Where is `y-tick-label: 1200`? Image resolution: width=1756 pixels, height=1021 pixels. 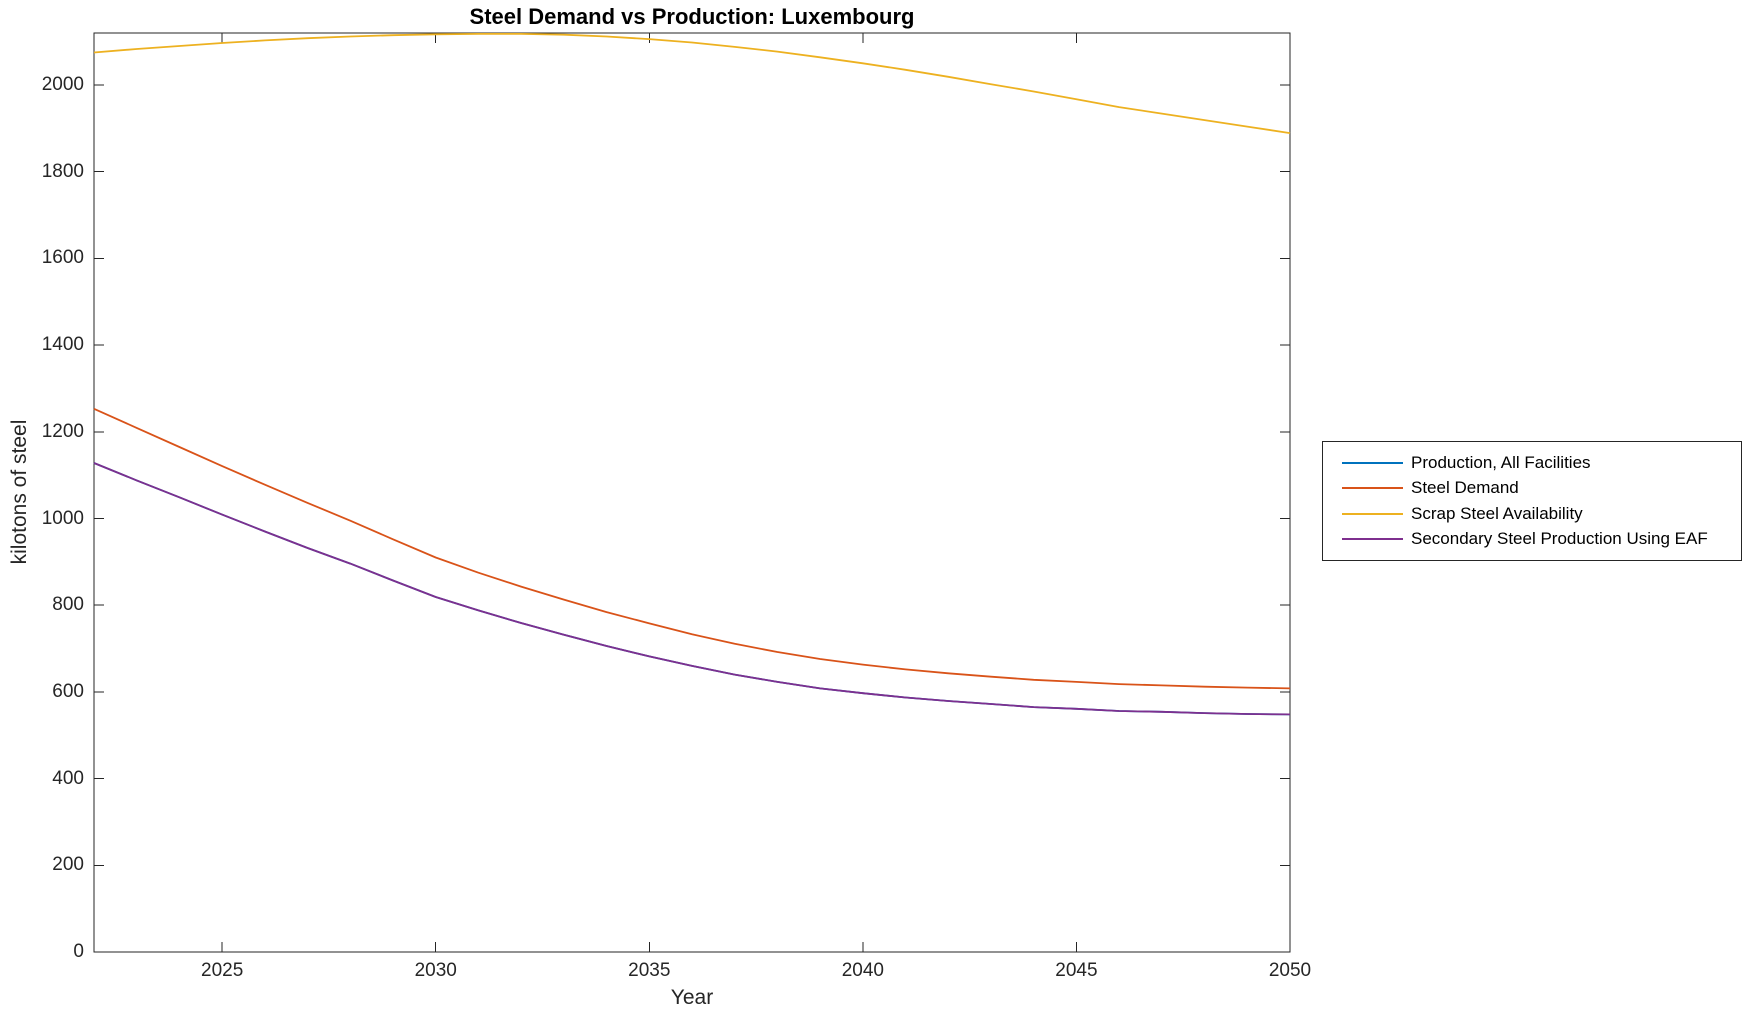 y-tick-label: 1200 is located at coordinates (62, 431).